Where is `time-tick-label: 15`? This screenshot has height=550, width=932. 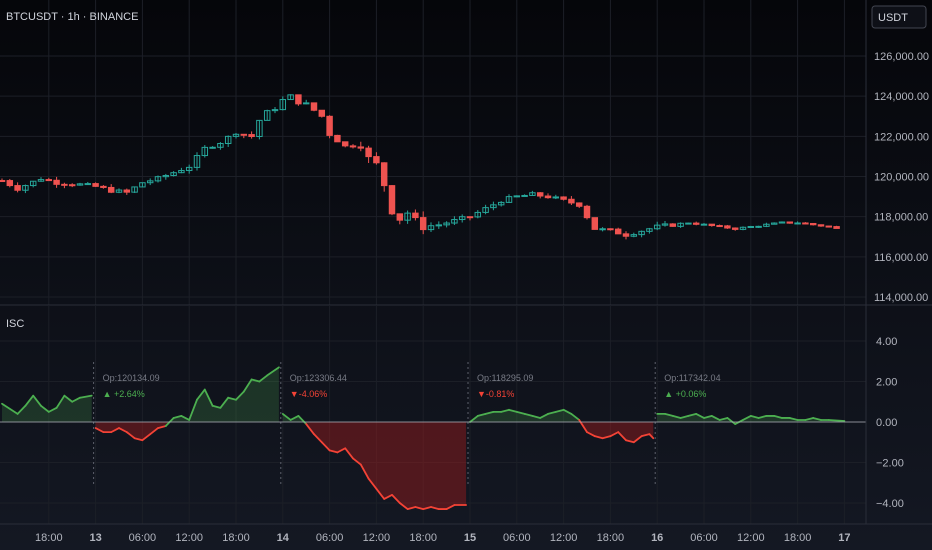 time-tick-label: 15 is located at coordinates (470, 538).